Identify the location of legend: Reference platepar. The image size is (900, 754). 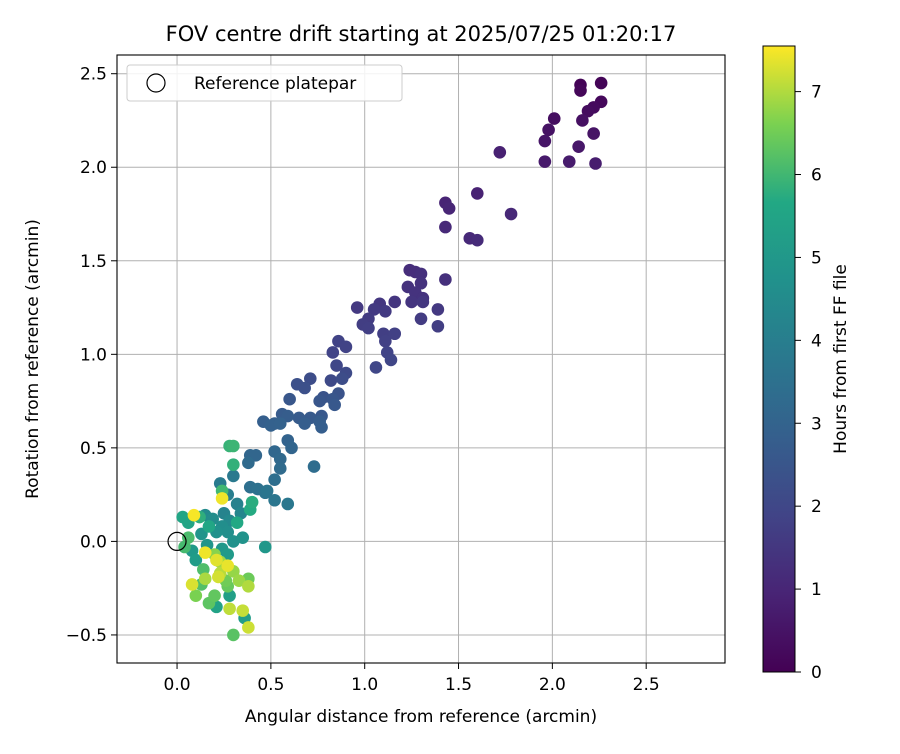
(264, 83).